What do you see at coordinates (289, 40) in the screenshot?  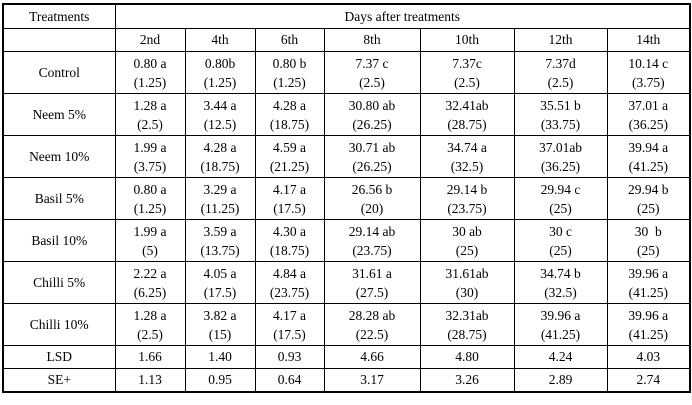 I see `day-header-cell: 6th` at bounding box center [289, 40].